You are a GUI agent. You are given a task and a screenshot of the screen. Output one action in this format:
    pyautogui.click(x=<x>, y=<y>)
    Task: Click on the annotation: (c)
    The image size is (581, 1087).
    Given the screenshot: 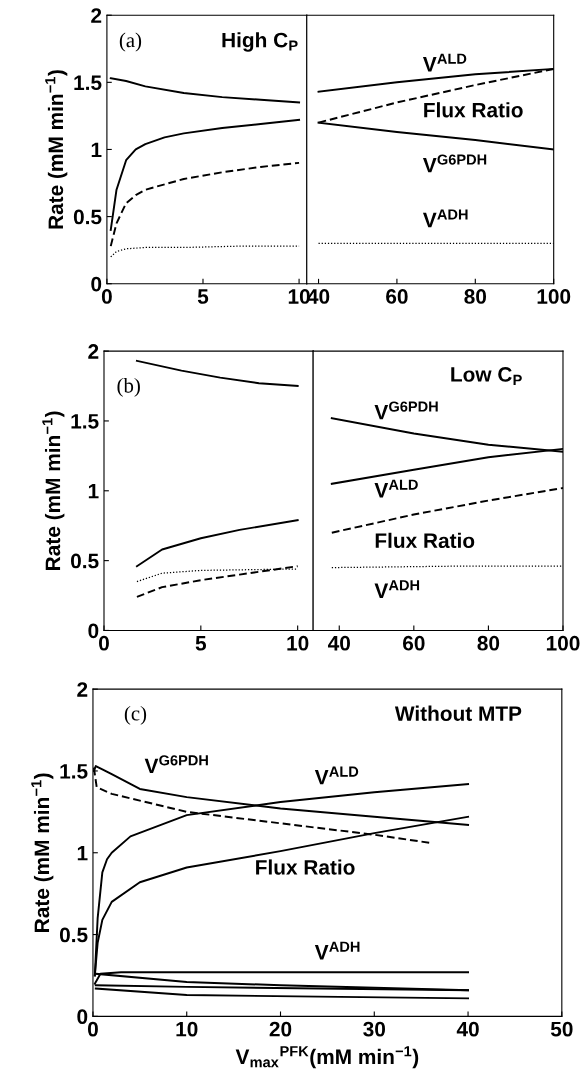 What is the action you would take?
    pyautogui.click(x=135, y=715)
    